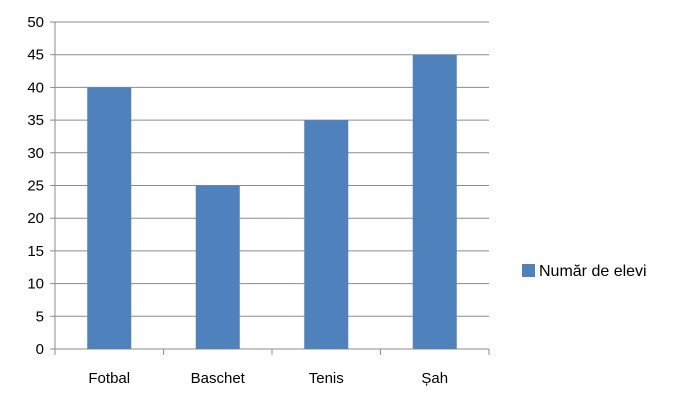 This screenshot has width=690, height=395. Describe the element at coordinates (35, 120) in the screenshot. I see `y-tick-label: 35` at that location.